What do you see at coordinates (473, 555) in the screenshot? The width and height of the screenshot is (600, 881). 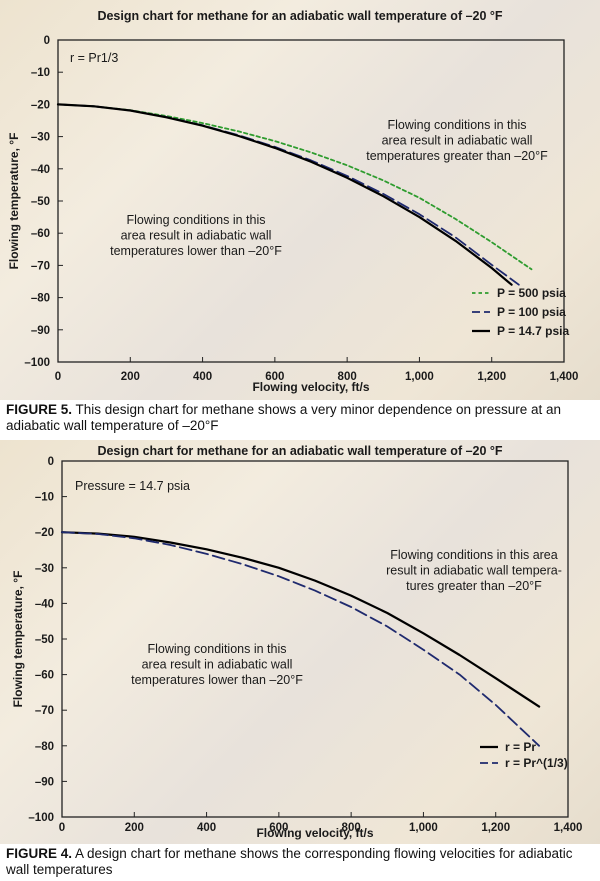 I see `annotation-line: Flowing conditions in this area` at bounding box center [473, 555].